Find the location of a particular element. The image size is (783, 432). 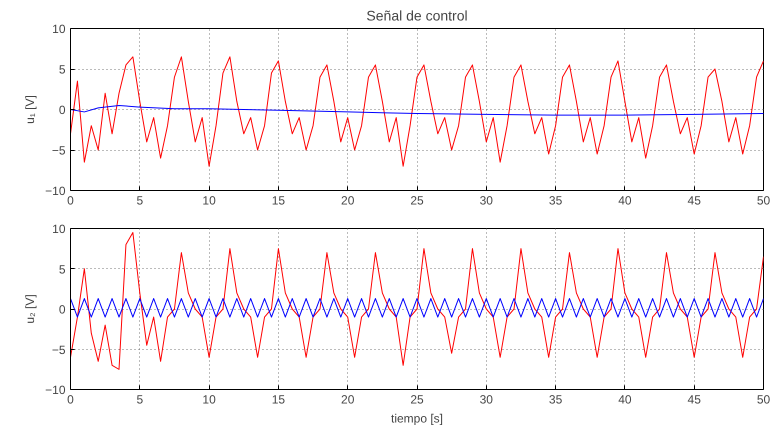

chart-title: Señal de control is located at coordinates (417, 16).